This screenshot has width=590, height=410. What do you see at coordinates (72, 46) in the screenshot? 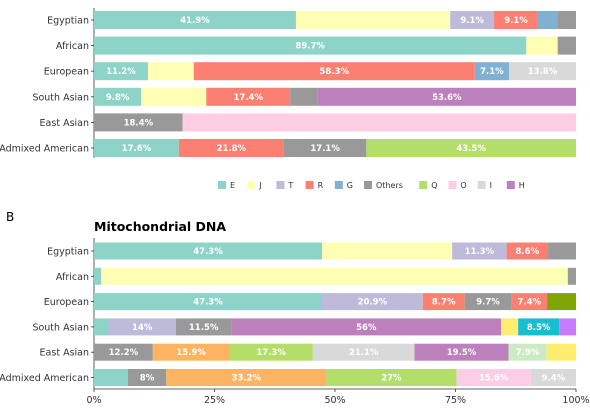
I see `category-label-a-african: African` at bounding box center [72, 46].